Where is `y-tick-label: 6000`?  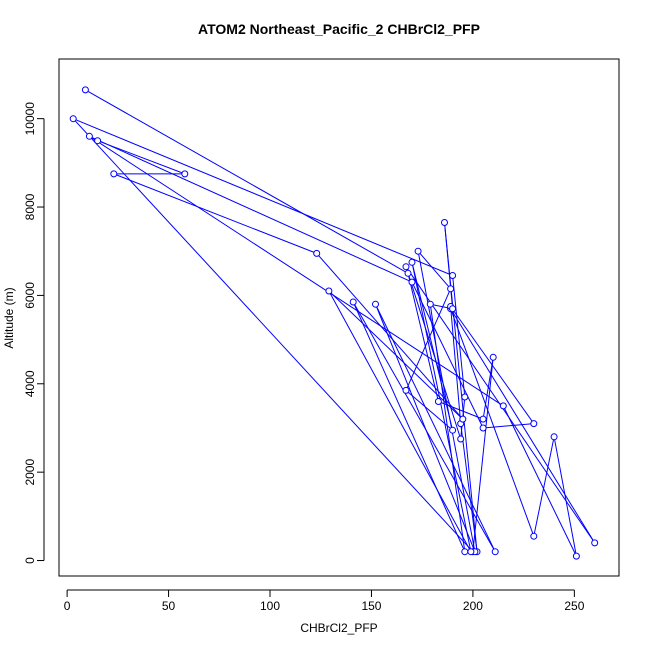 y-tick-label: 6000 is located at coordinates (30, 295).